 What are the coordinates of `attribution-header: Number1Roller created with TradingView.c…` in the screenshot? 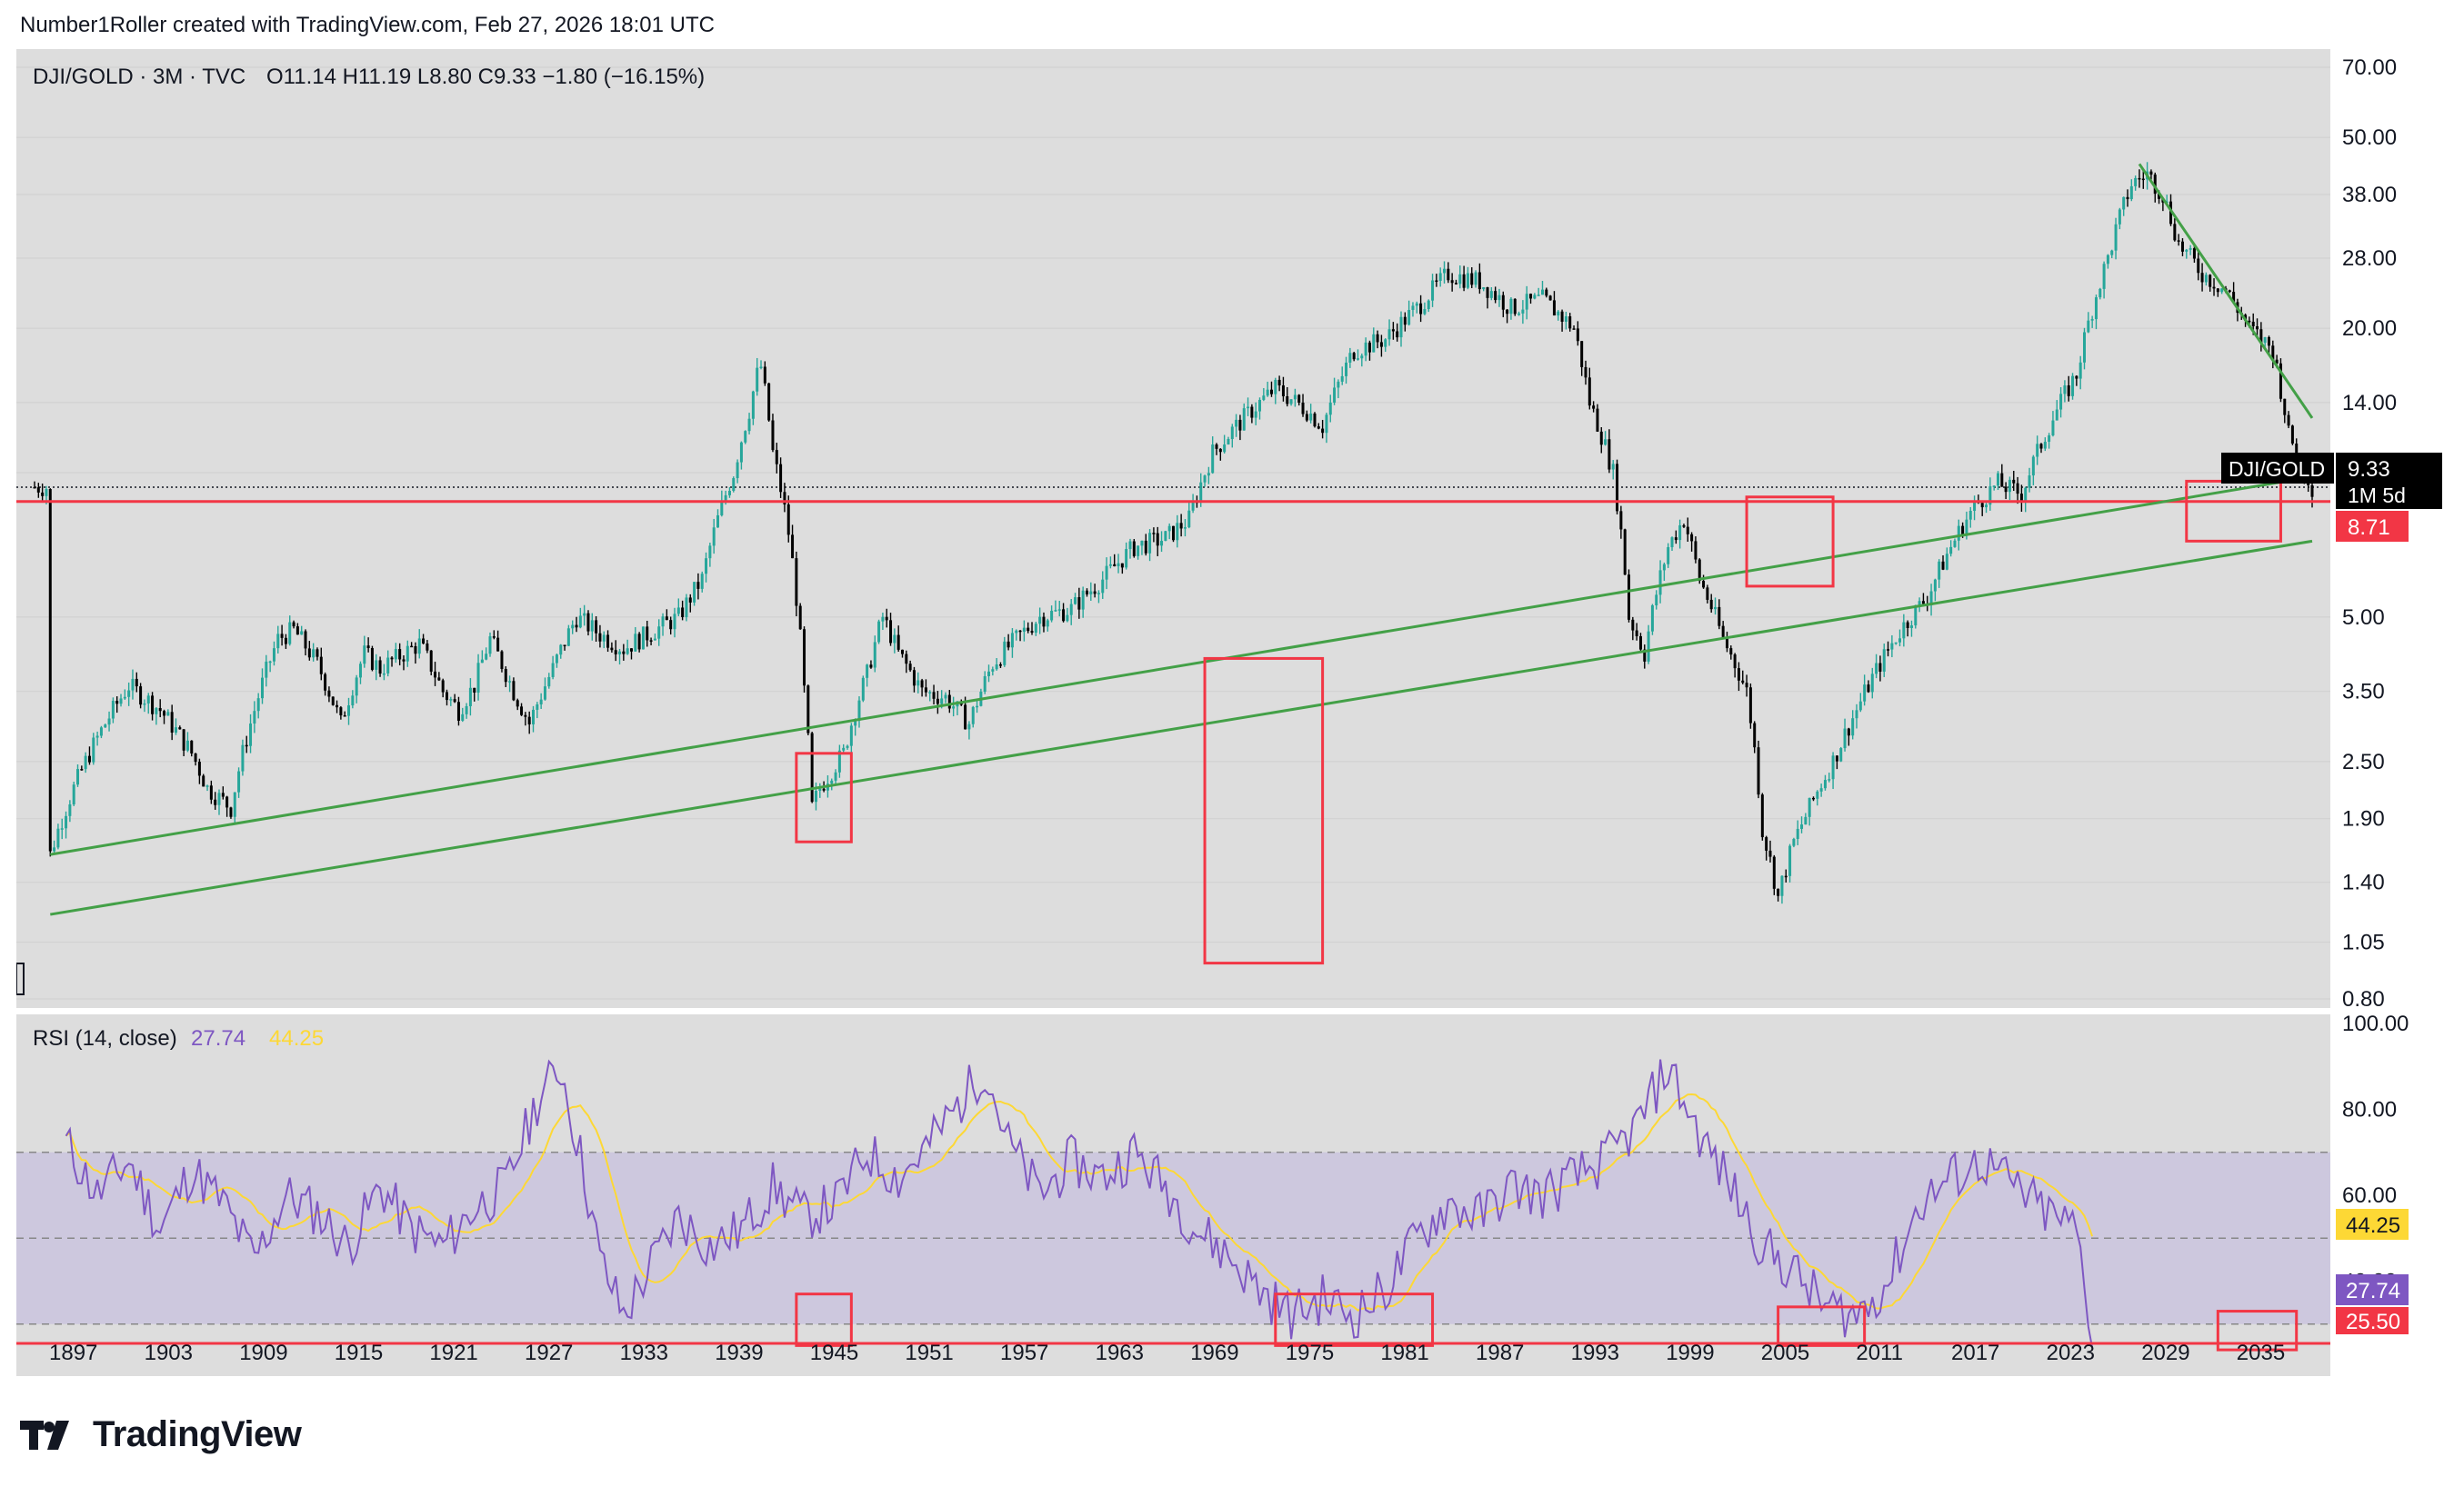 It's located at (367, 25).